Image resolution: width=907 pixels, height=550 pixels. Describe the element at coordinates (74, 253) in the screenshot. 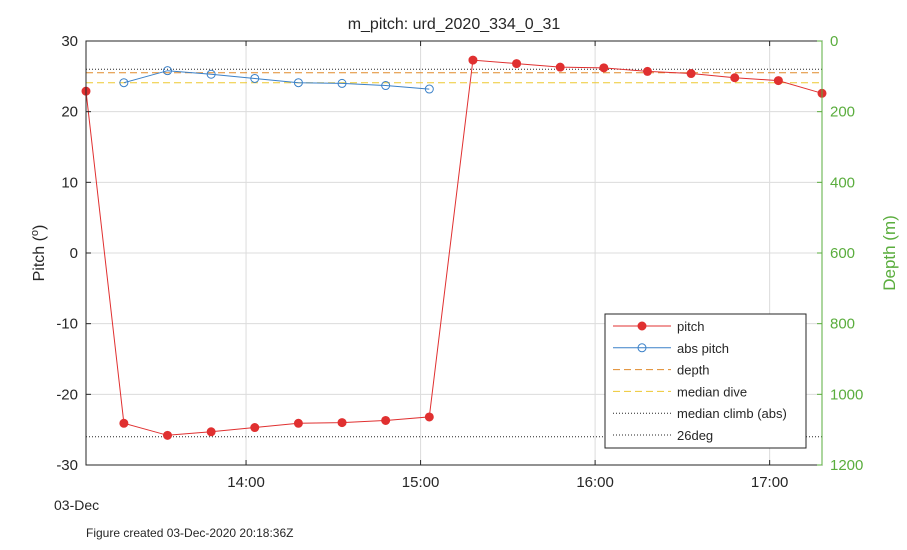

I see `y-tick-label: 0` at that location.